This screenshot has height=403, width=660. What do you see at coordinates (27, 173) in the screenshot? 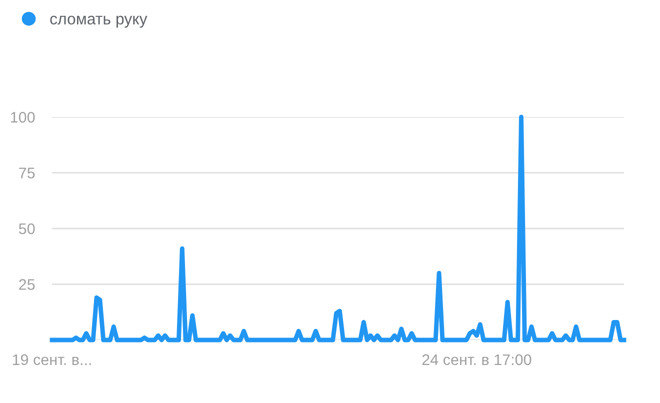
I see `y-tick-label: 75` at bounding box center [27, 173].